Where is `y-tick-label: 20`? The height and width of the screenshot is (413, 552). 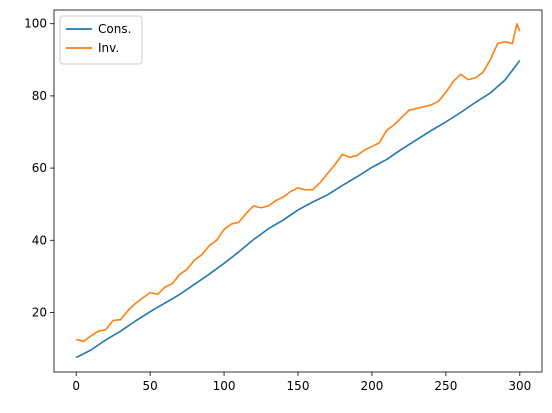 y-tick-label: 20 is located at coordinates (39, 312).